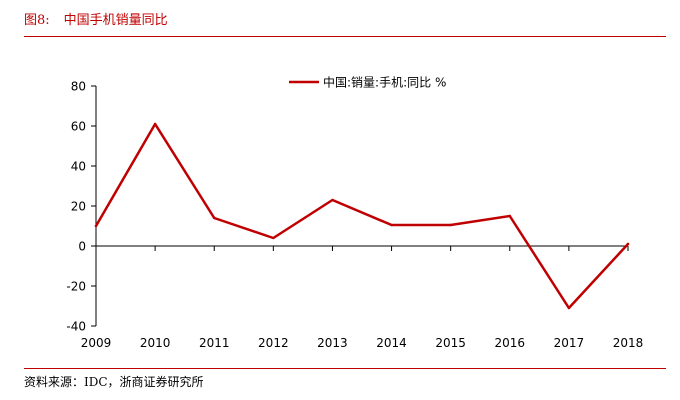 This screenshot has width=680, height=400. I want to click on footer-divider, so click(345, 368).